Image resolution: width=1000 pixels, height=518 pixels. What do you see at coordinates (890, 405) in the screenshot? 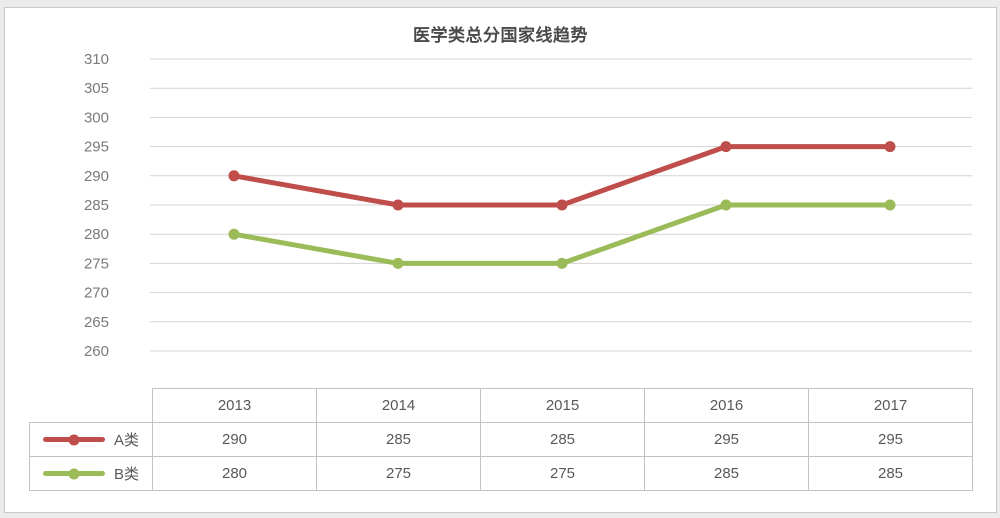
I see `year-header: 2017` at bounding box center [890, 405].